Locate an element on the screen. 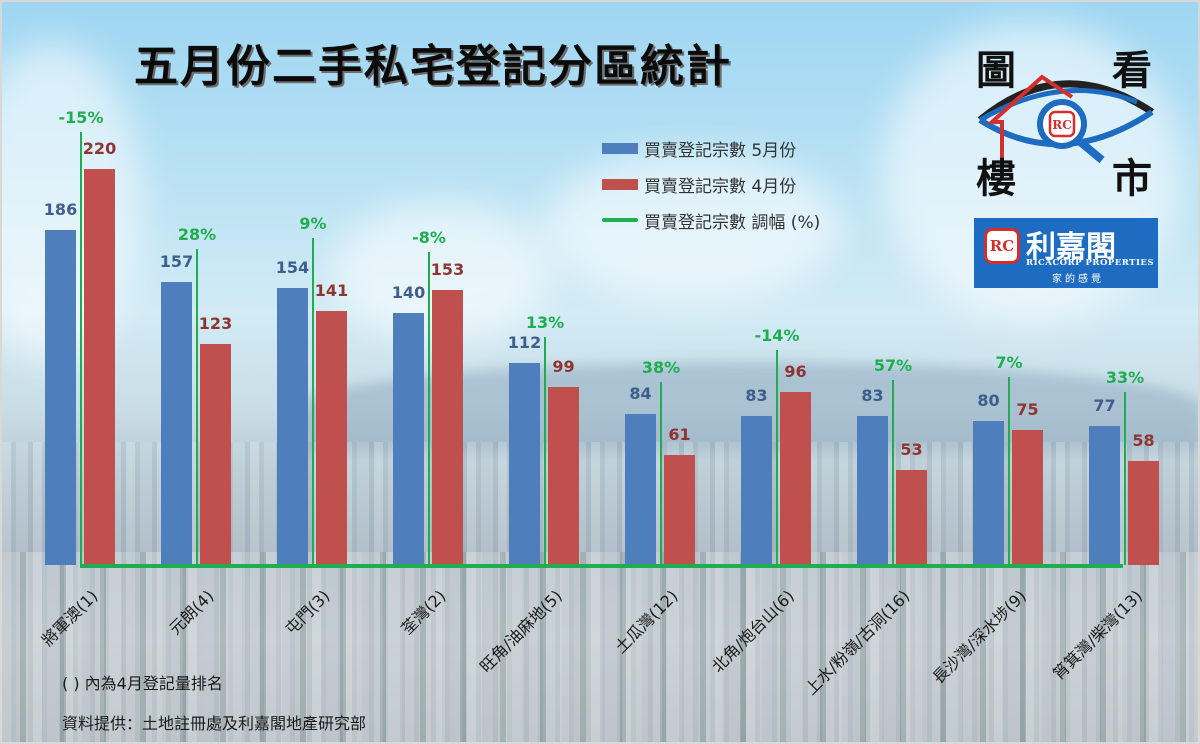 This screenshot has height=744, width=1200. brand-slogan: 家的感覺 is located at coordinates (1078, 279).